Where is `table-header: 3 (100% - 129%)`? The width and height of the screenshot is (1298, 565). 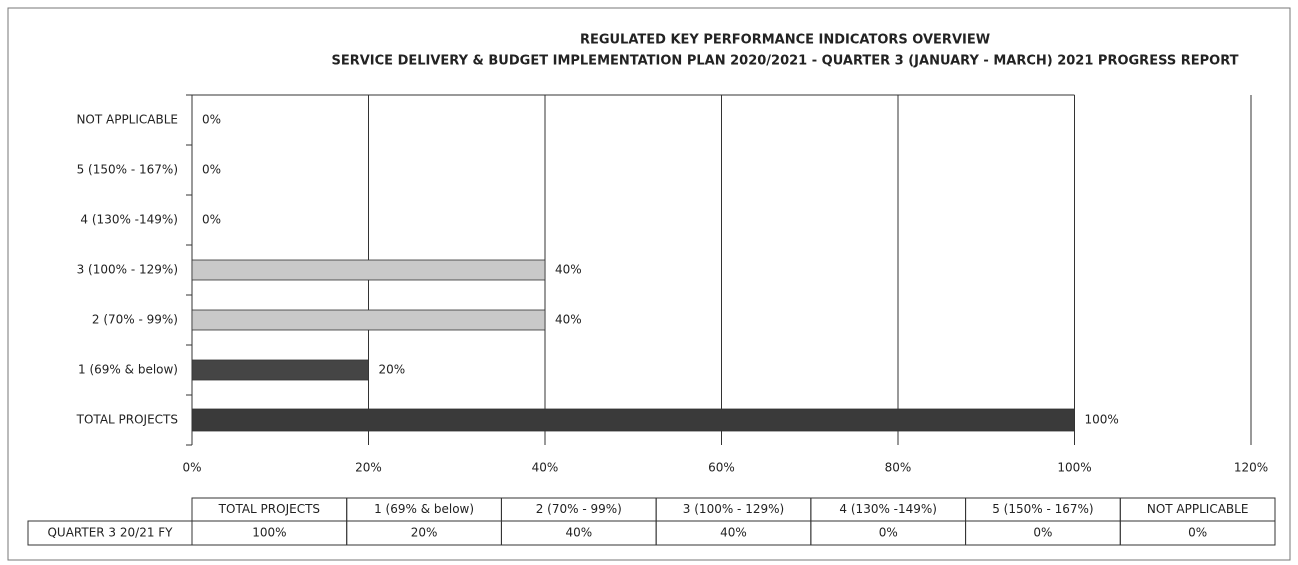
table-header: 3 (100% - 129%) is located at coordinates (733, 509).